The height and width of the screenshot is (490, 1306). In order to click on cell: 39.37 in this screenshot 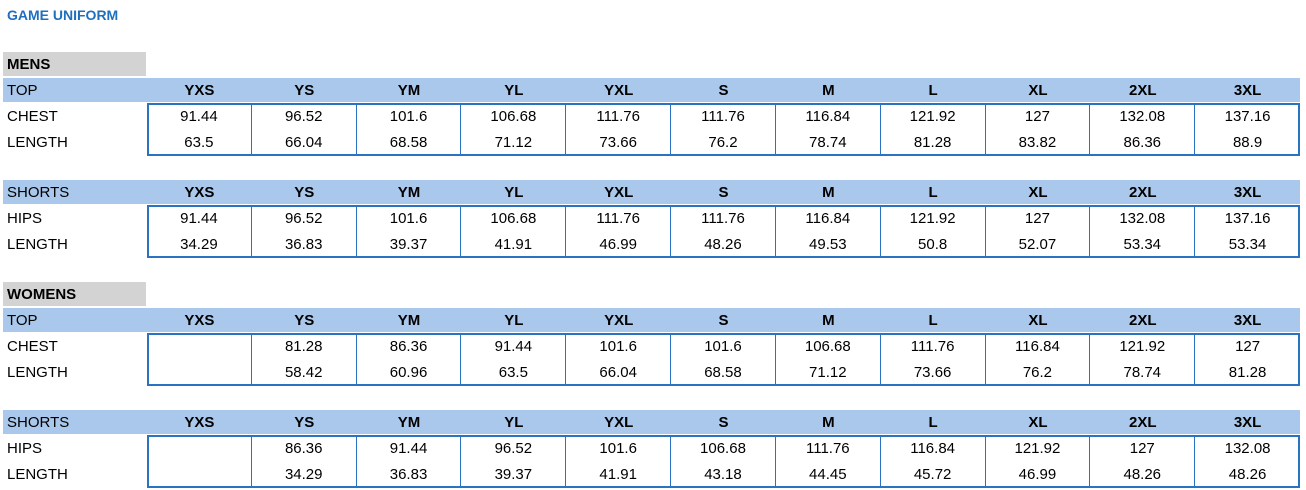, I will do `click(409, 244)`.